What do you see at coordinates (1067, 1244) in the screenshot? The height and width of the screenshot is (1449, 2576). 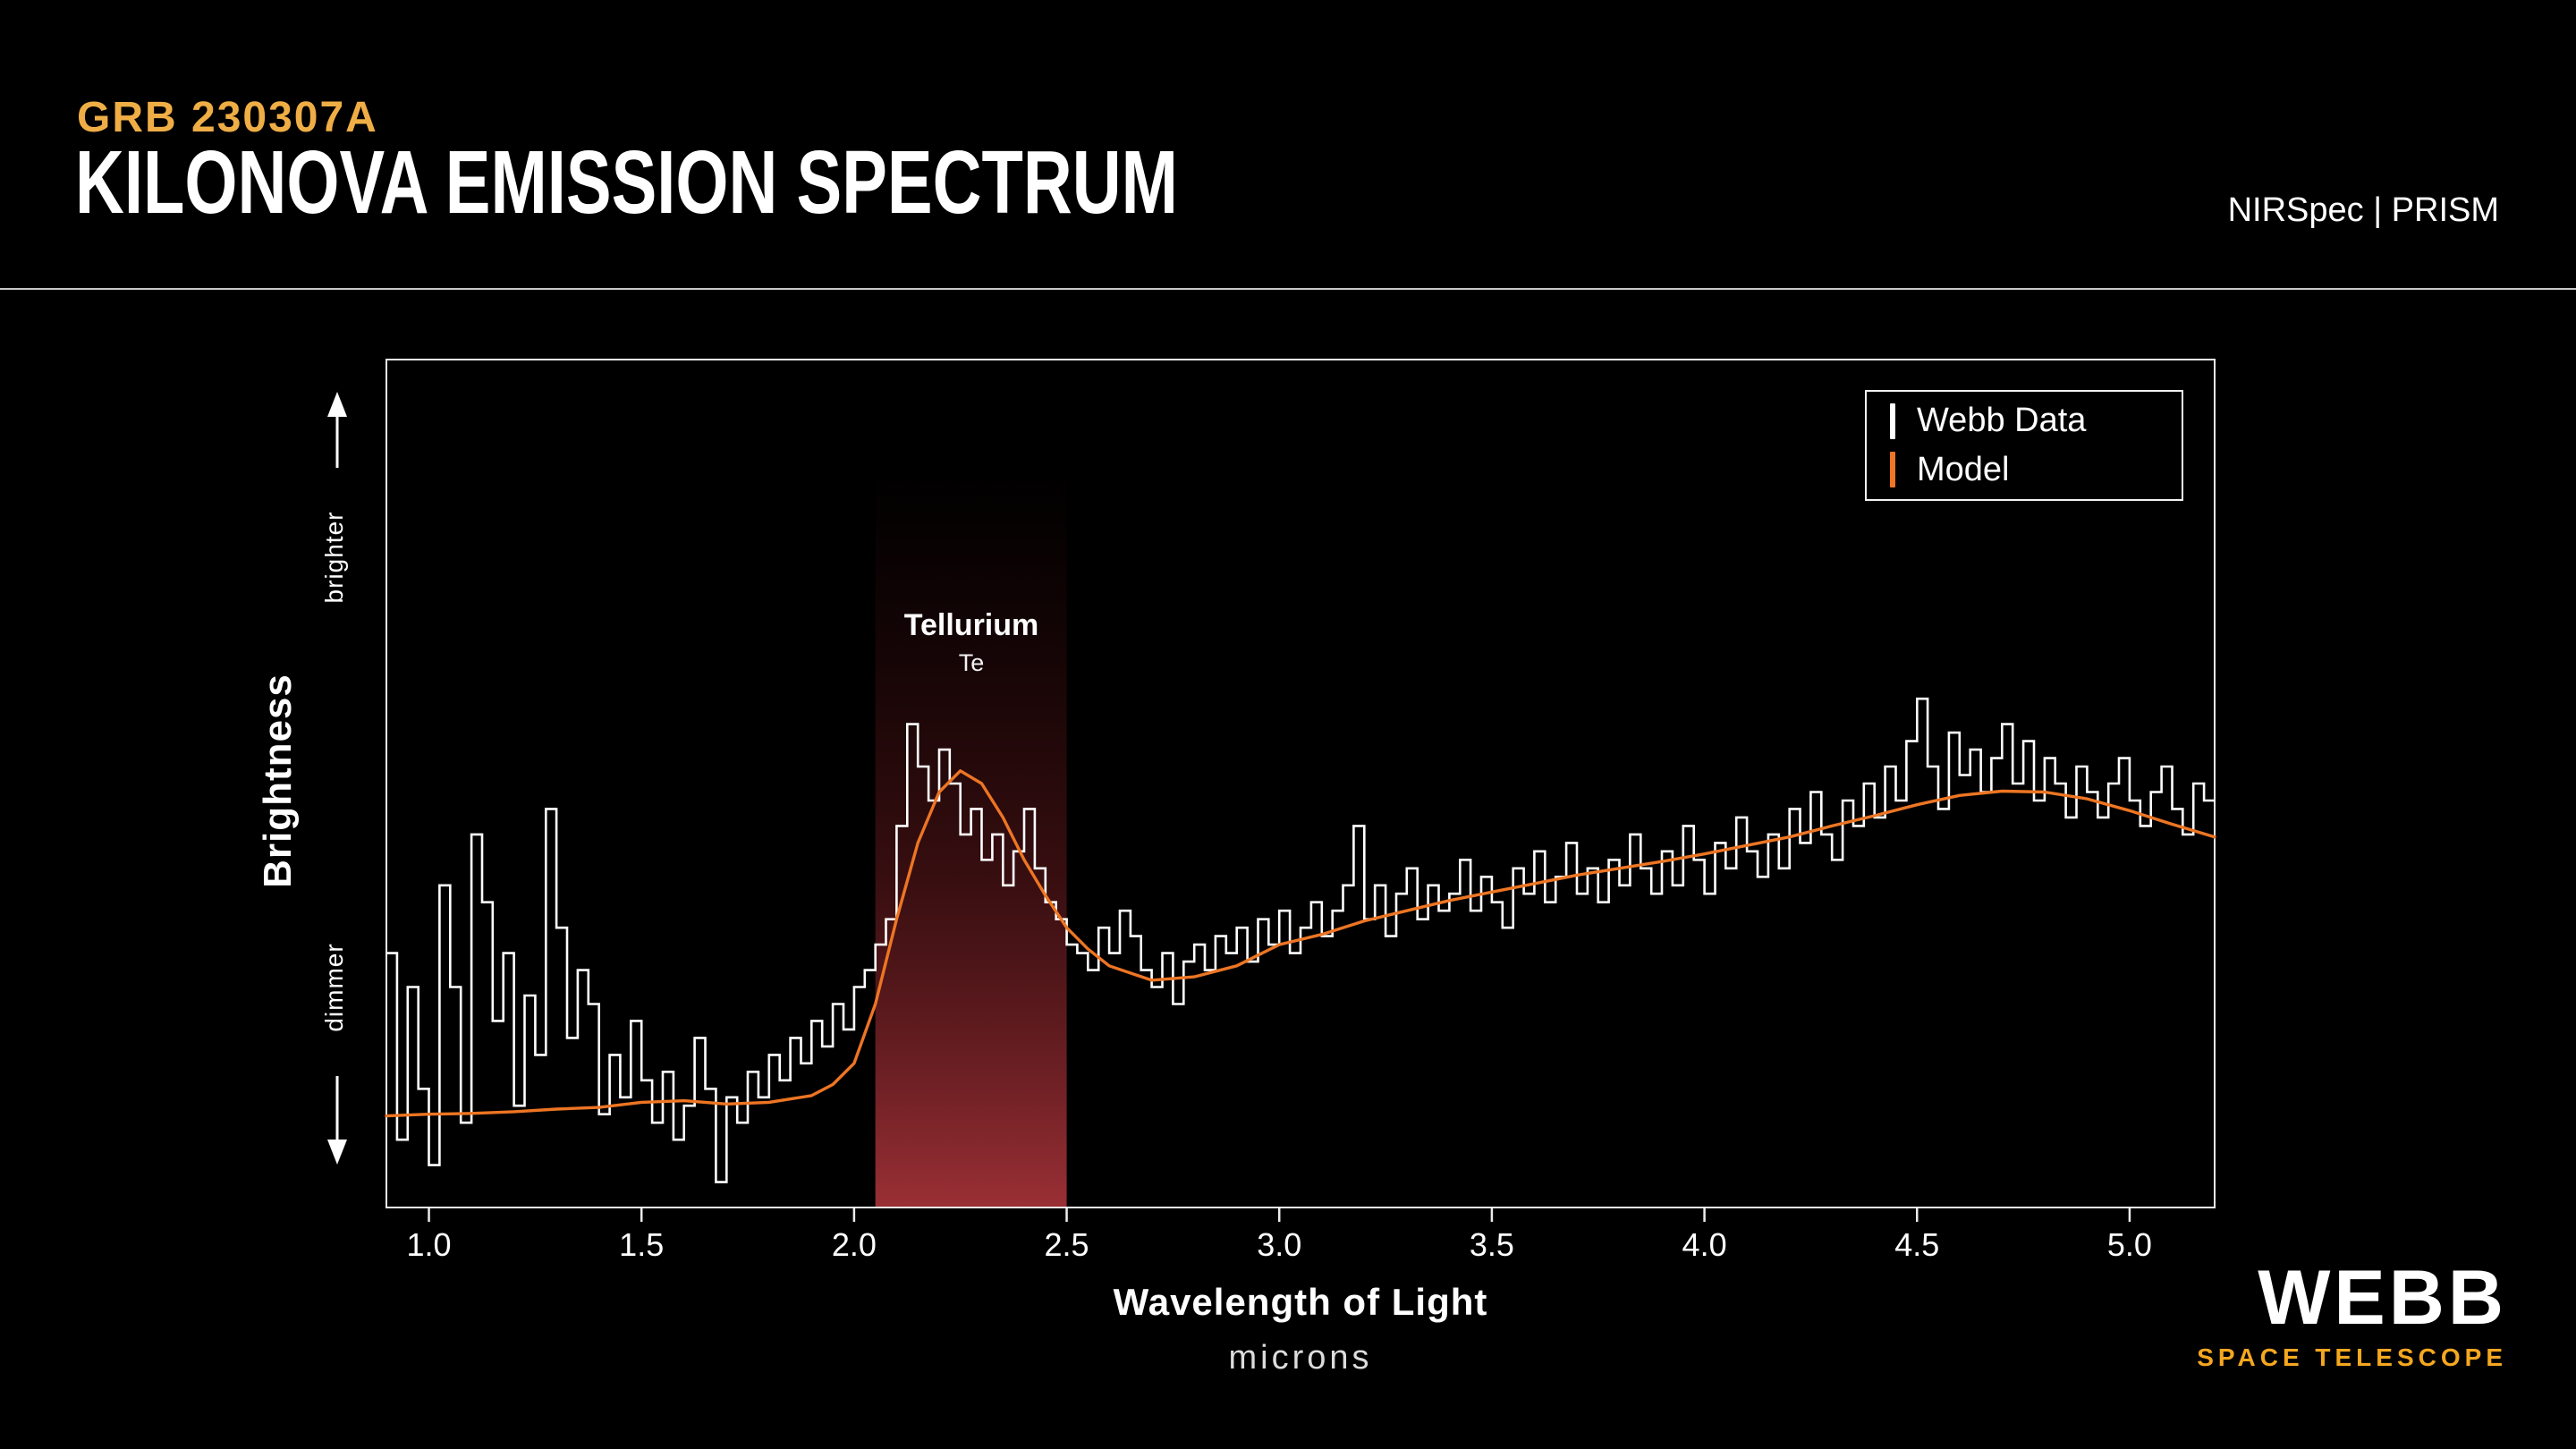 I see `x-tick-label: 2.5` at bounding box center [1067, 1244].